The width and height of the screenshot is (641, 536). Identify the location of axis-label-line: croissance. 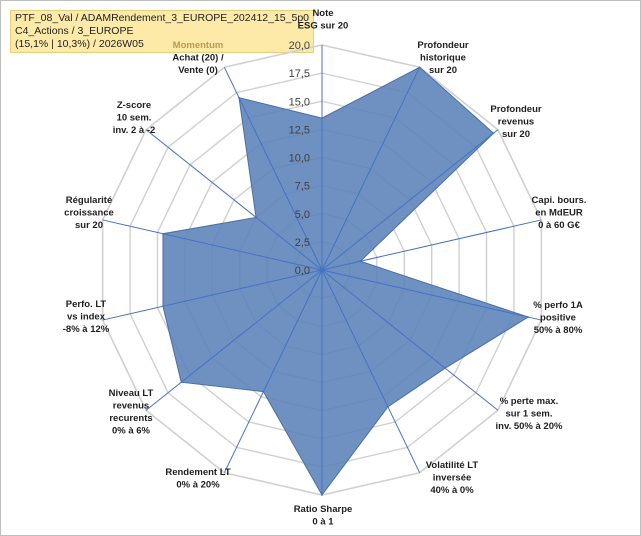
(89, 213).